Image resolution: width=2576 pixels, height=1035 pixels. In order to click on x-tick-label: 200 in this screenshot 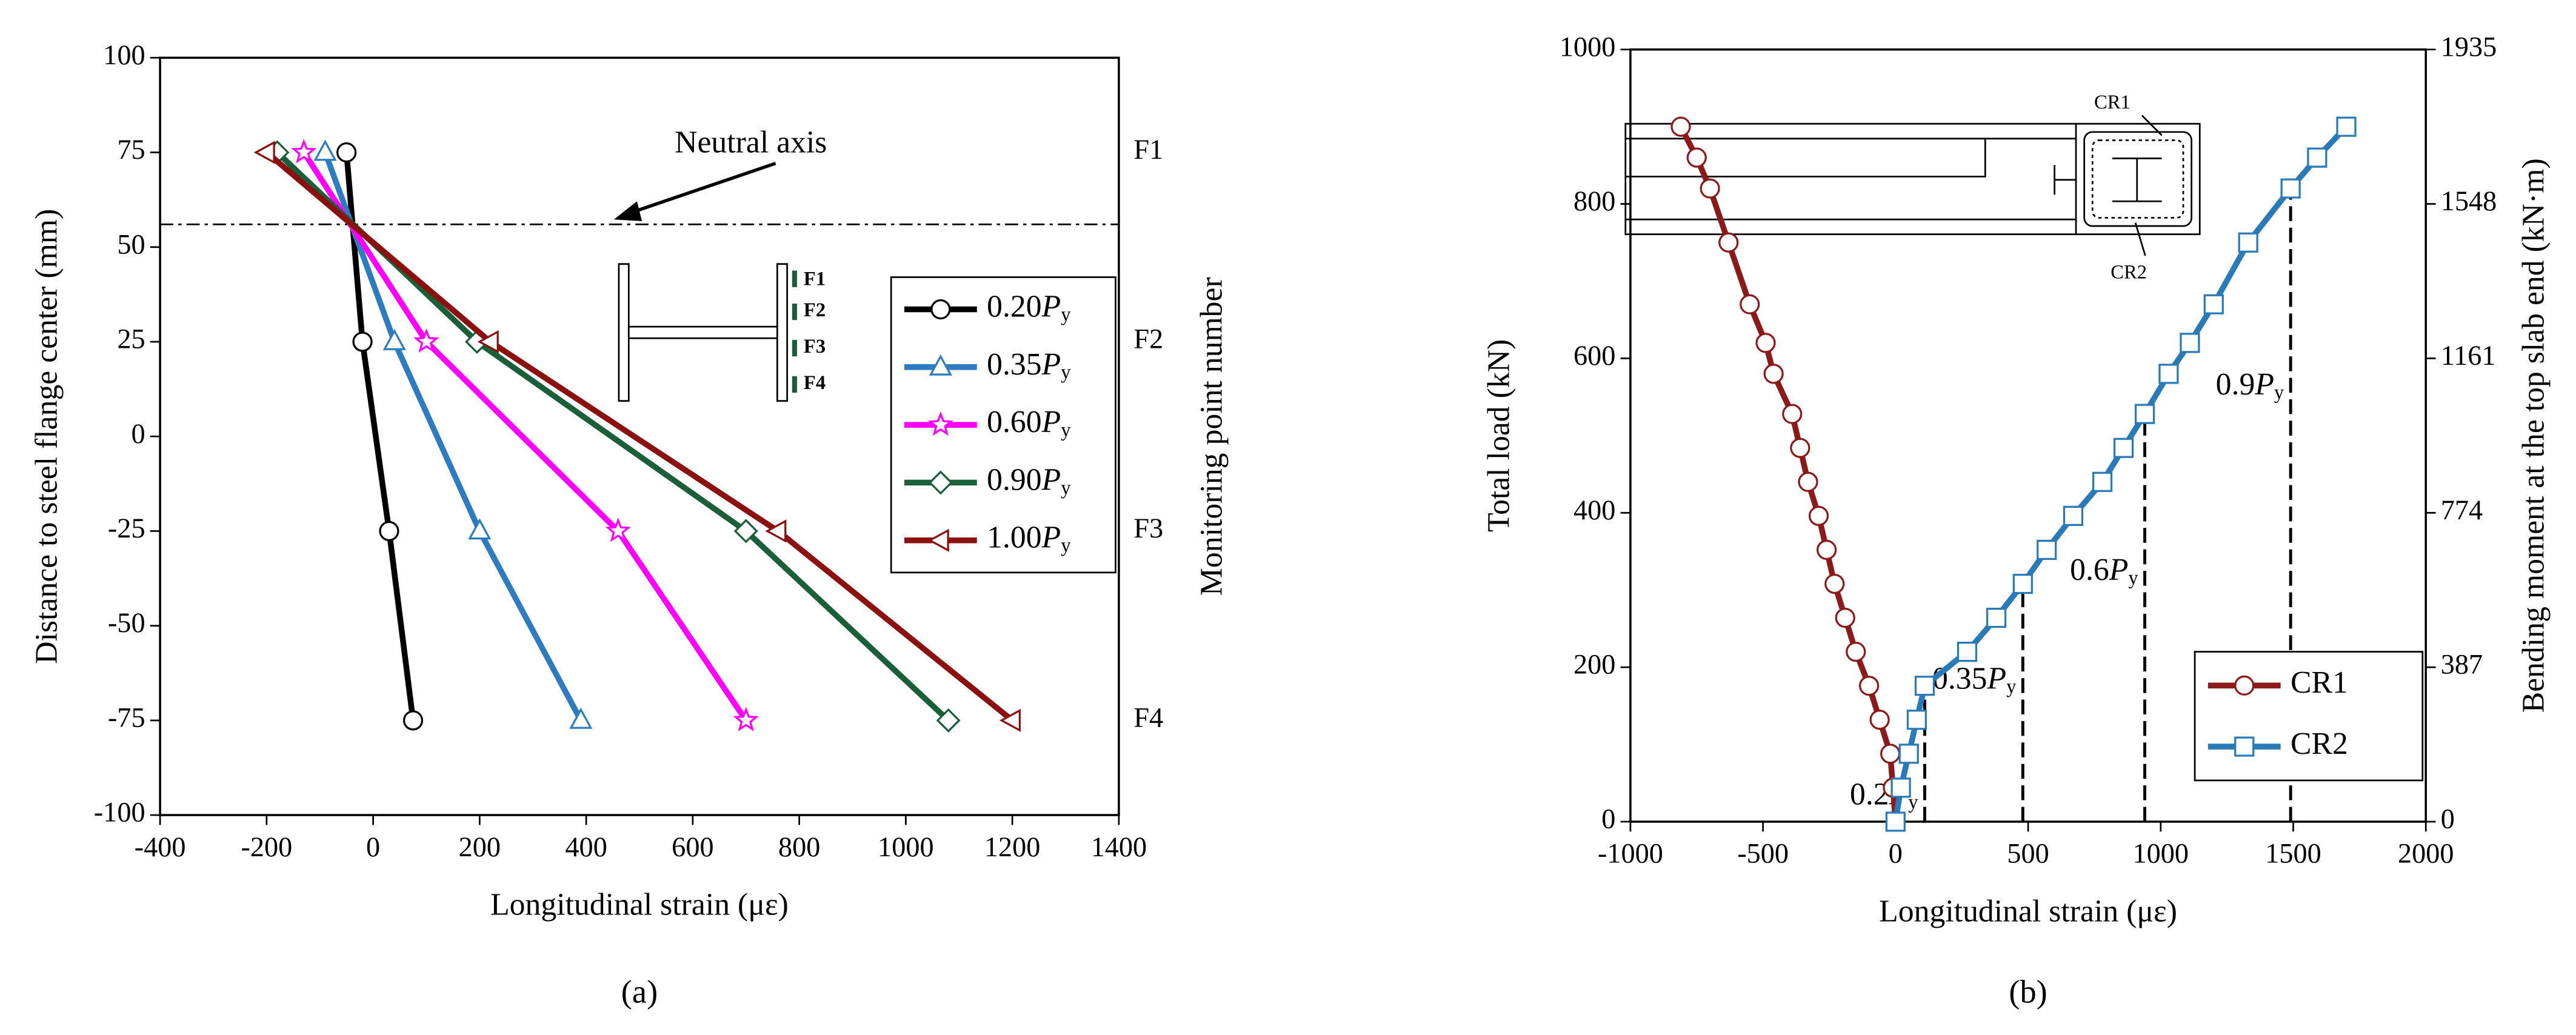, I will do `click(480, 847)`.